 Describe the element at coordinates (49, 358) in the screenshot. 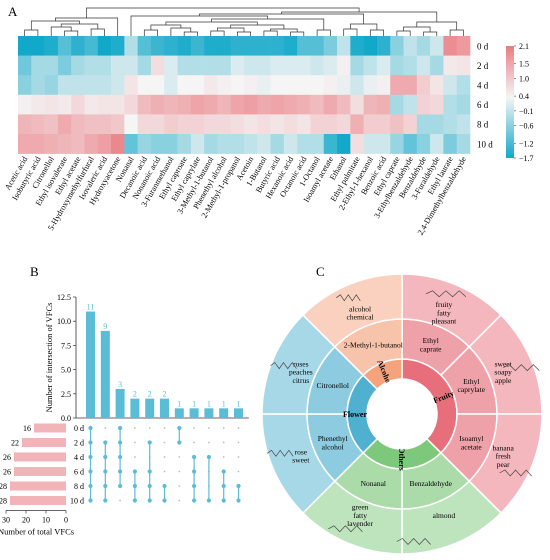

I see `bar-y-axis-label: Number of intersection of VFCs` at that location.